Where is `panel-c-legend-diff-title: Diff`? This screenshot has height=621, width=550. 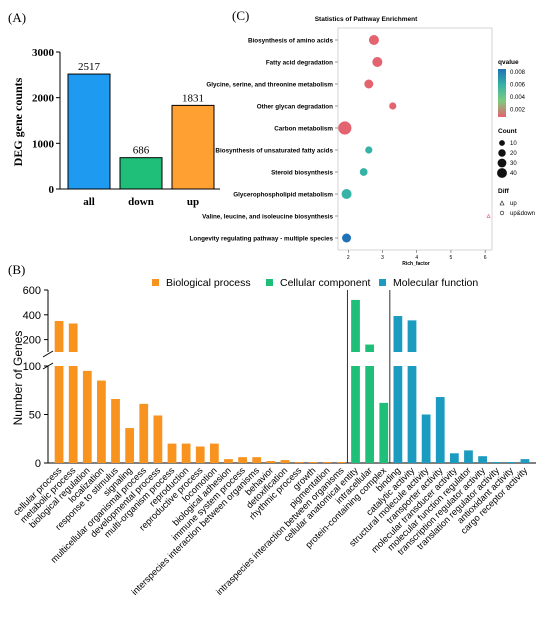 panel-c-legend-diff-title: Diff is located at coordinates (504, 191).